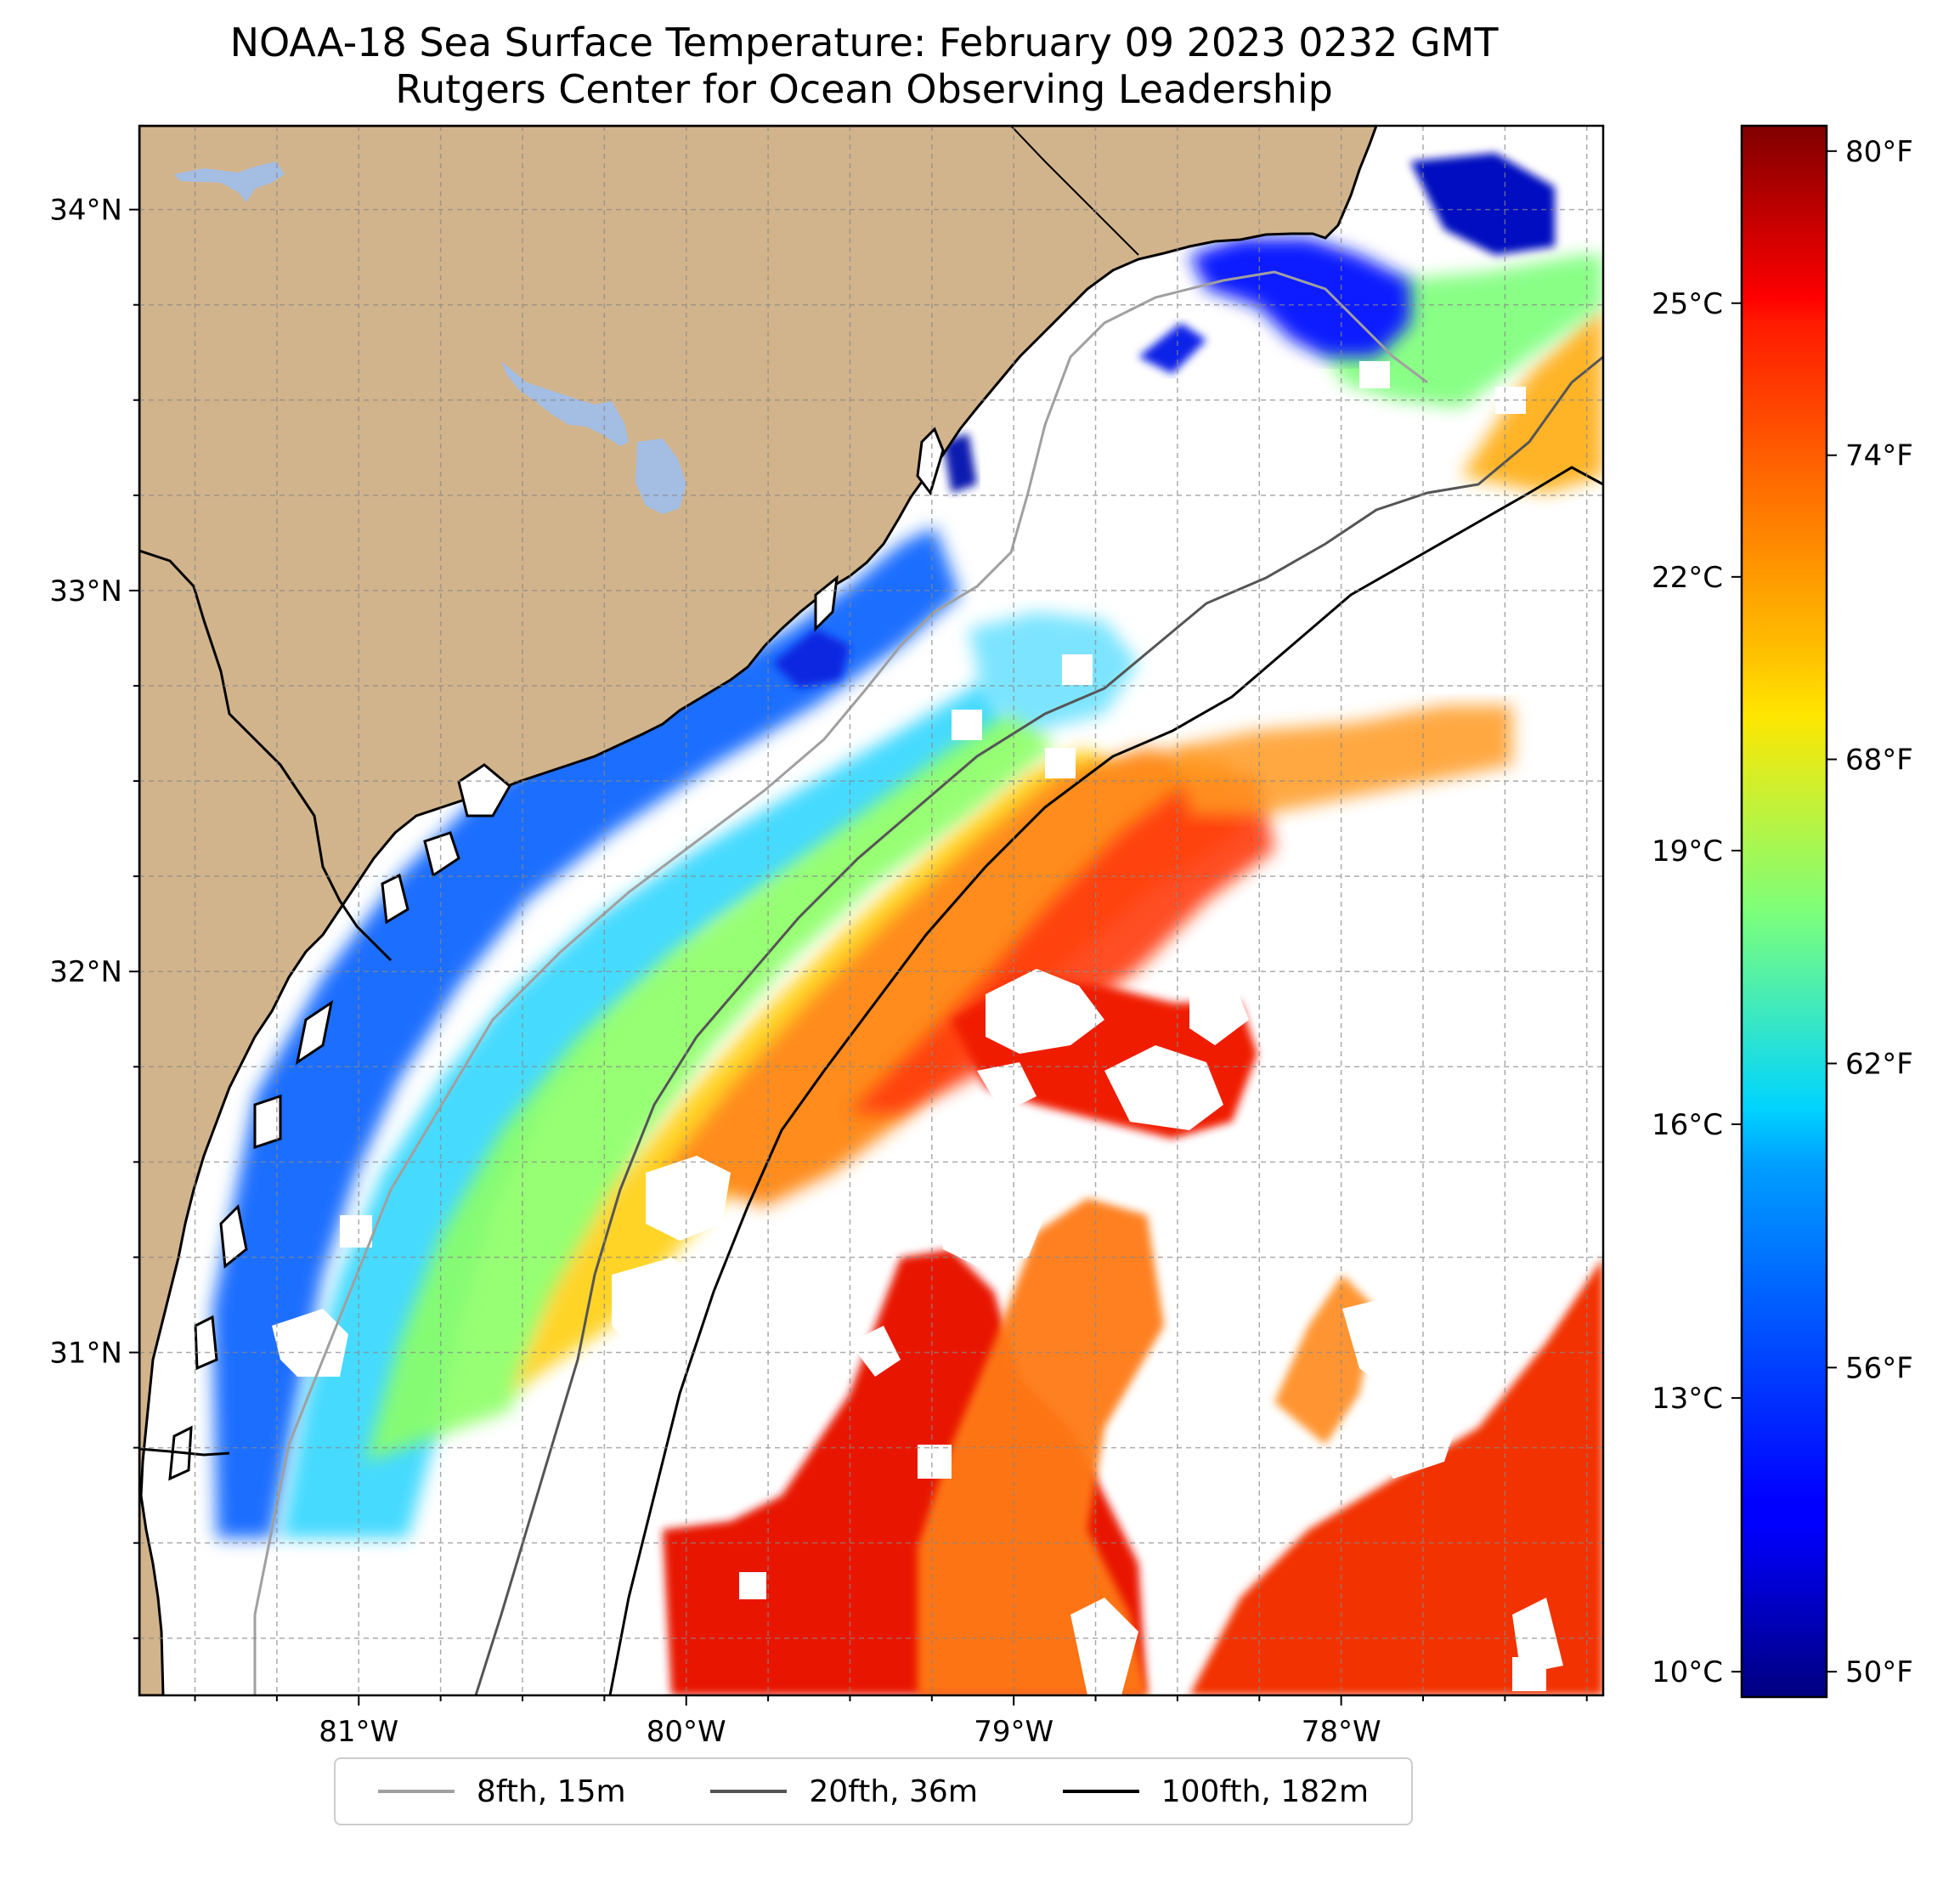  I want to click on colorbar-fahrenheit-labels: 80°F 74°F 68°F 62°F 56°F 50°F, so click(1879, 912).